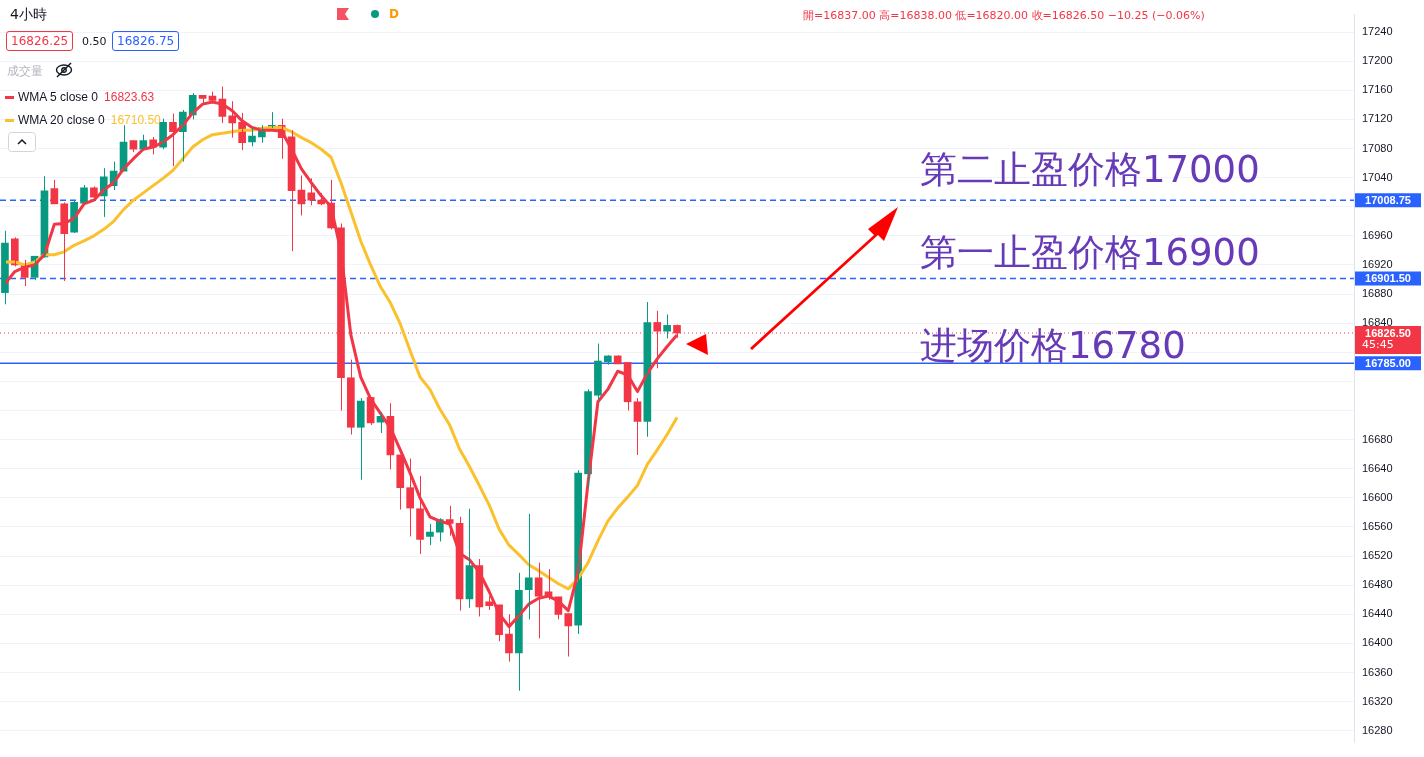  Describe the element at coordinates (1377, 263) in the screenshot. I see `y-tick-label: 16920` at that location.